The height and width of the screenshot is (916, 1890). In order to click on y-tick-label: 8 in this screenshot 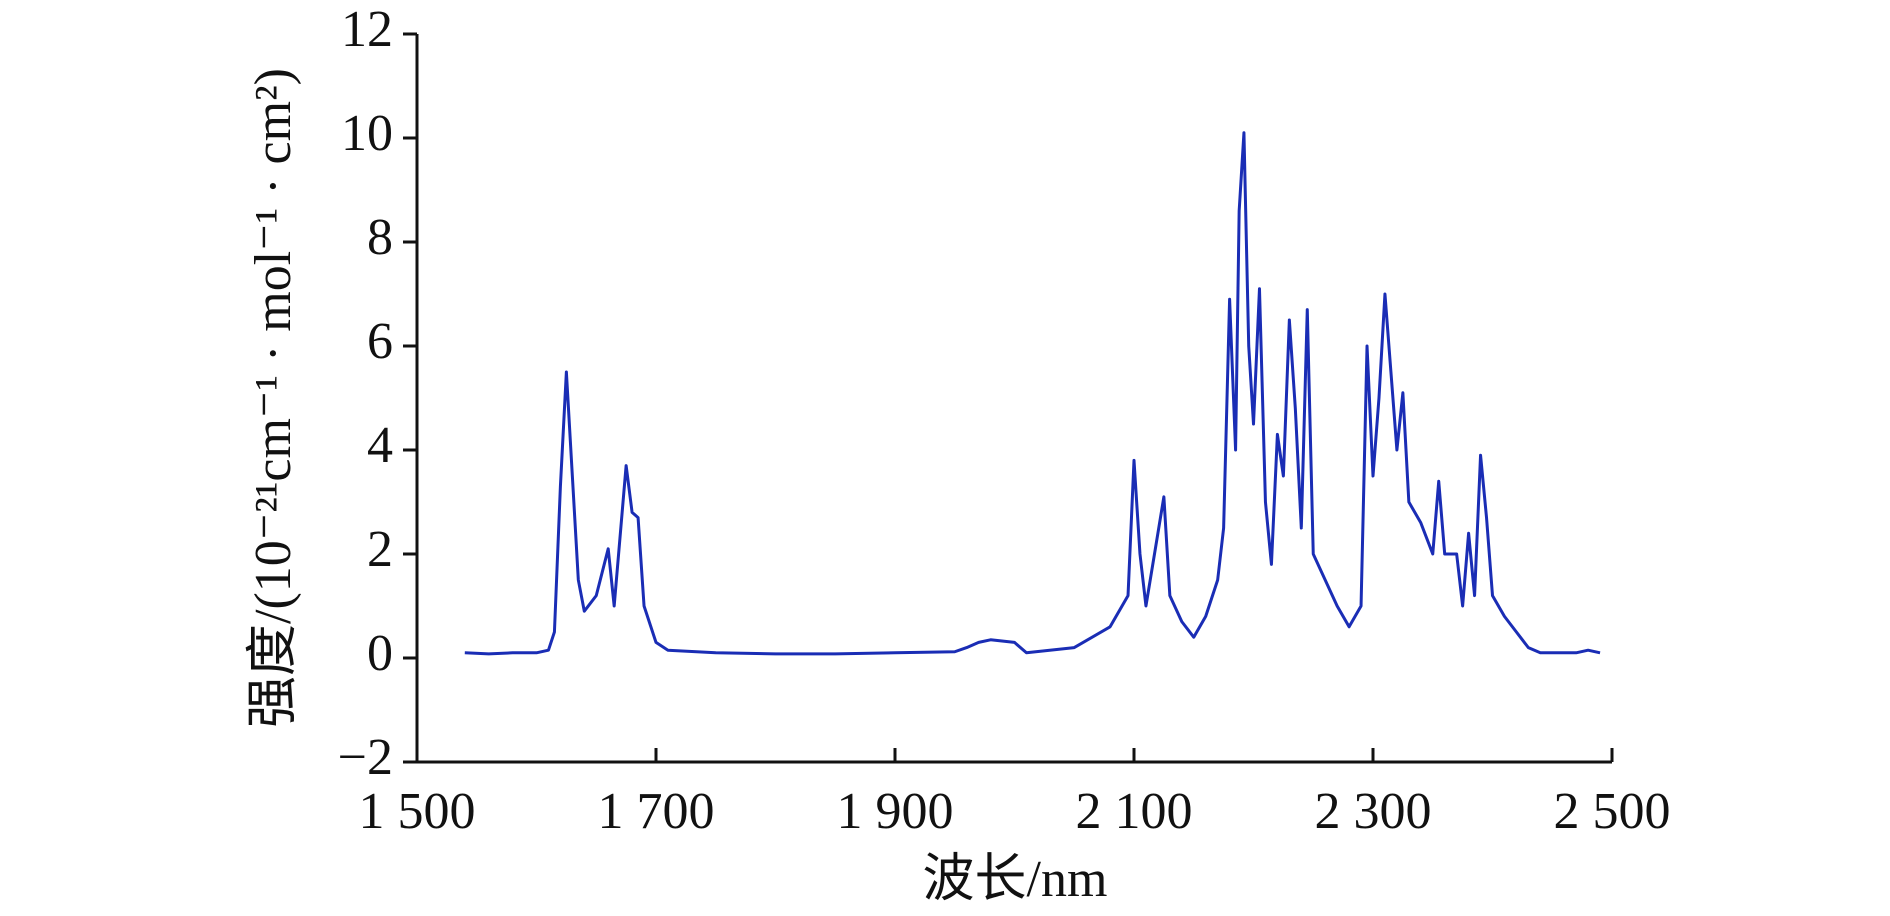, I will do `click(380, 237)`.